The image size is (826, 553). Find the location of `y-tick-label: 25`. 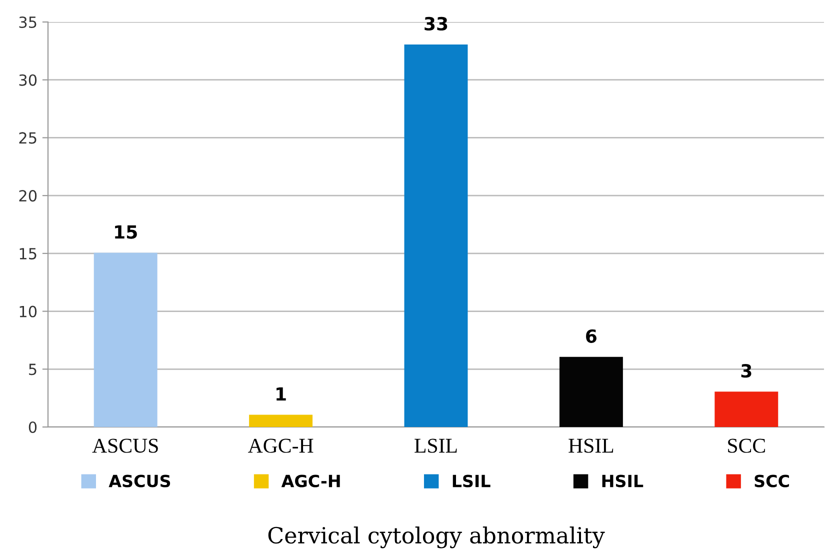

y-tick-label: 25 is located at coordinates (27, 138).